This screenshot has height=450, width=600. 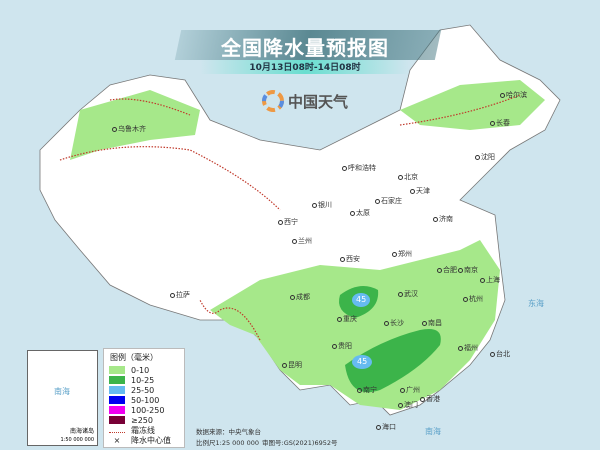 I want to click on legend-item: 50-100, so click(x=146, y=400).